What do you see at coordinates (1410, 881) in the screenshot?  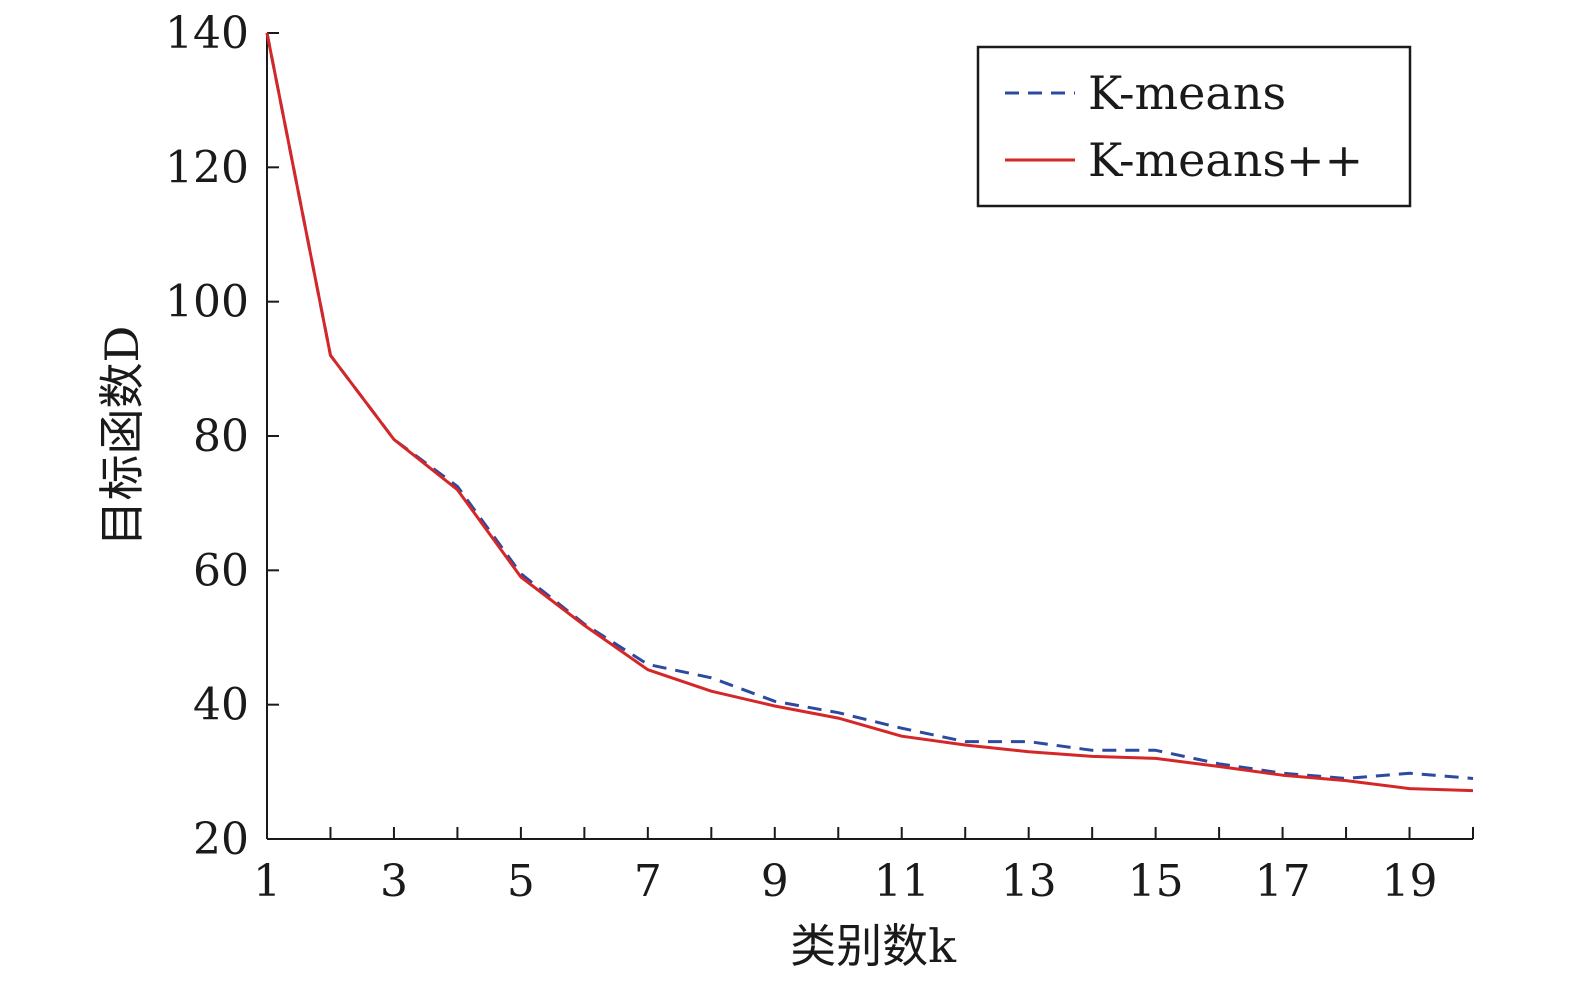 I see `x-tick-label: 19` at bounding box center [1410, 881].